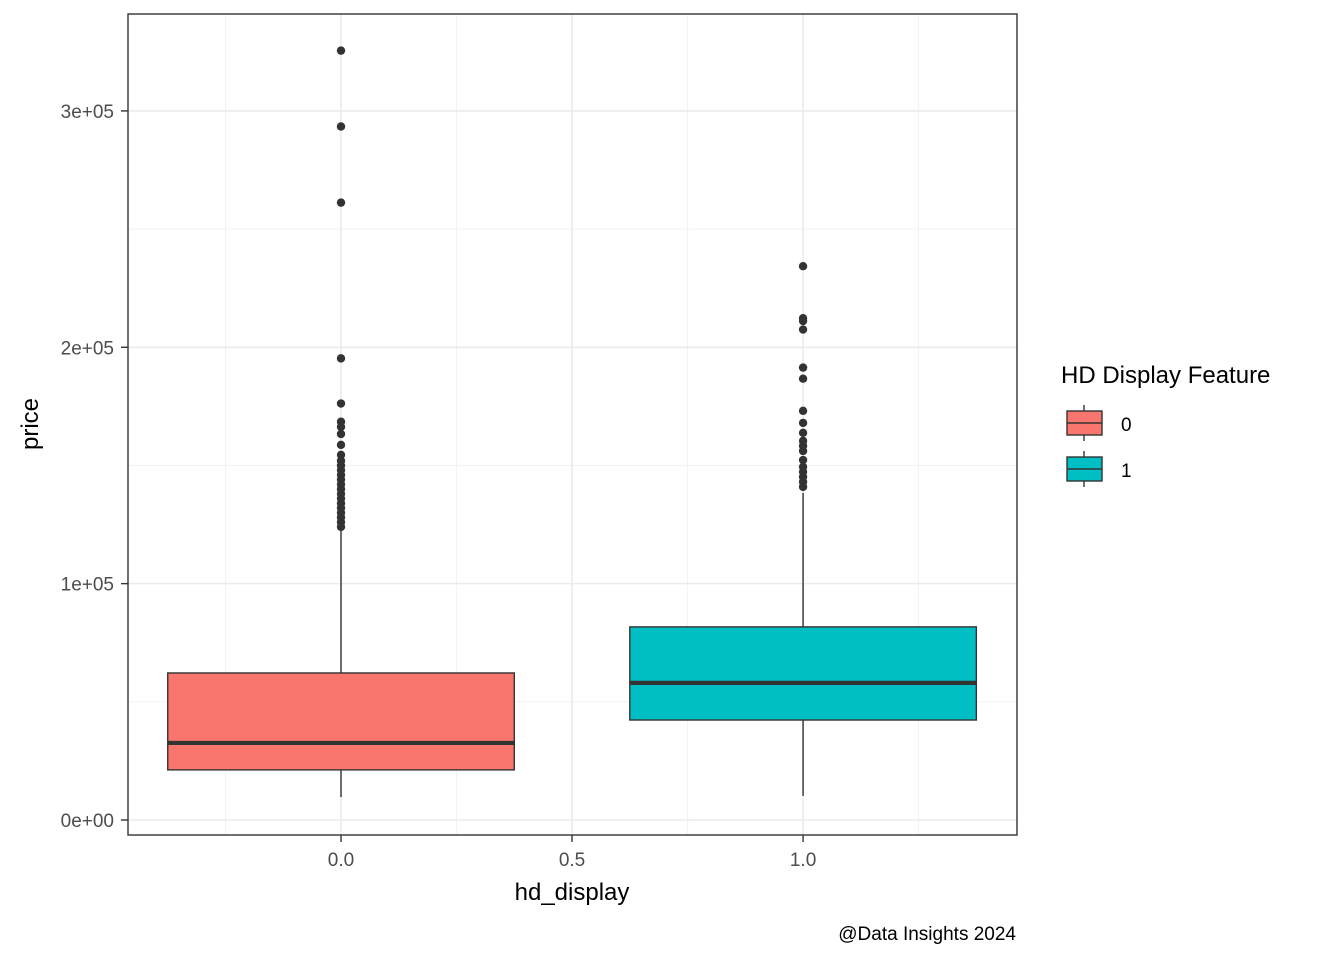  Describe the element at coordinates (1165, 375) in the screenshot. I see `legend-title: HD Display Feature` at that location.